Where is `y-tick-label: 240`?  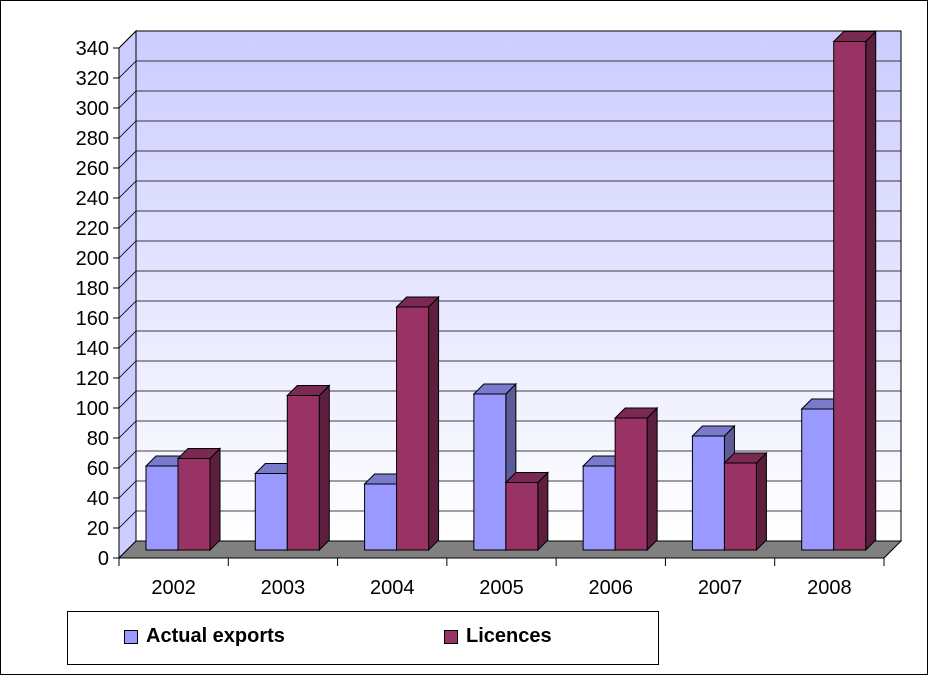
y-tick-label: 240 is located at coordinates (92, 199).